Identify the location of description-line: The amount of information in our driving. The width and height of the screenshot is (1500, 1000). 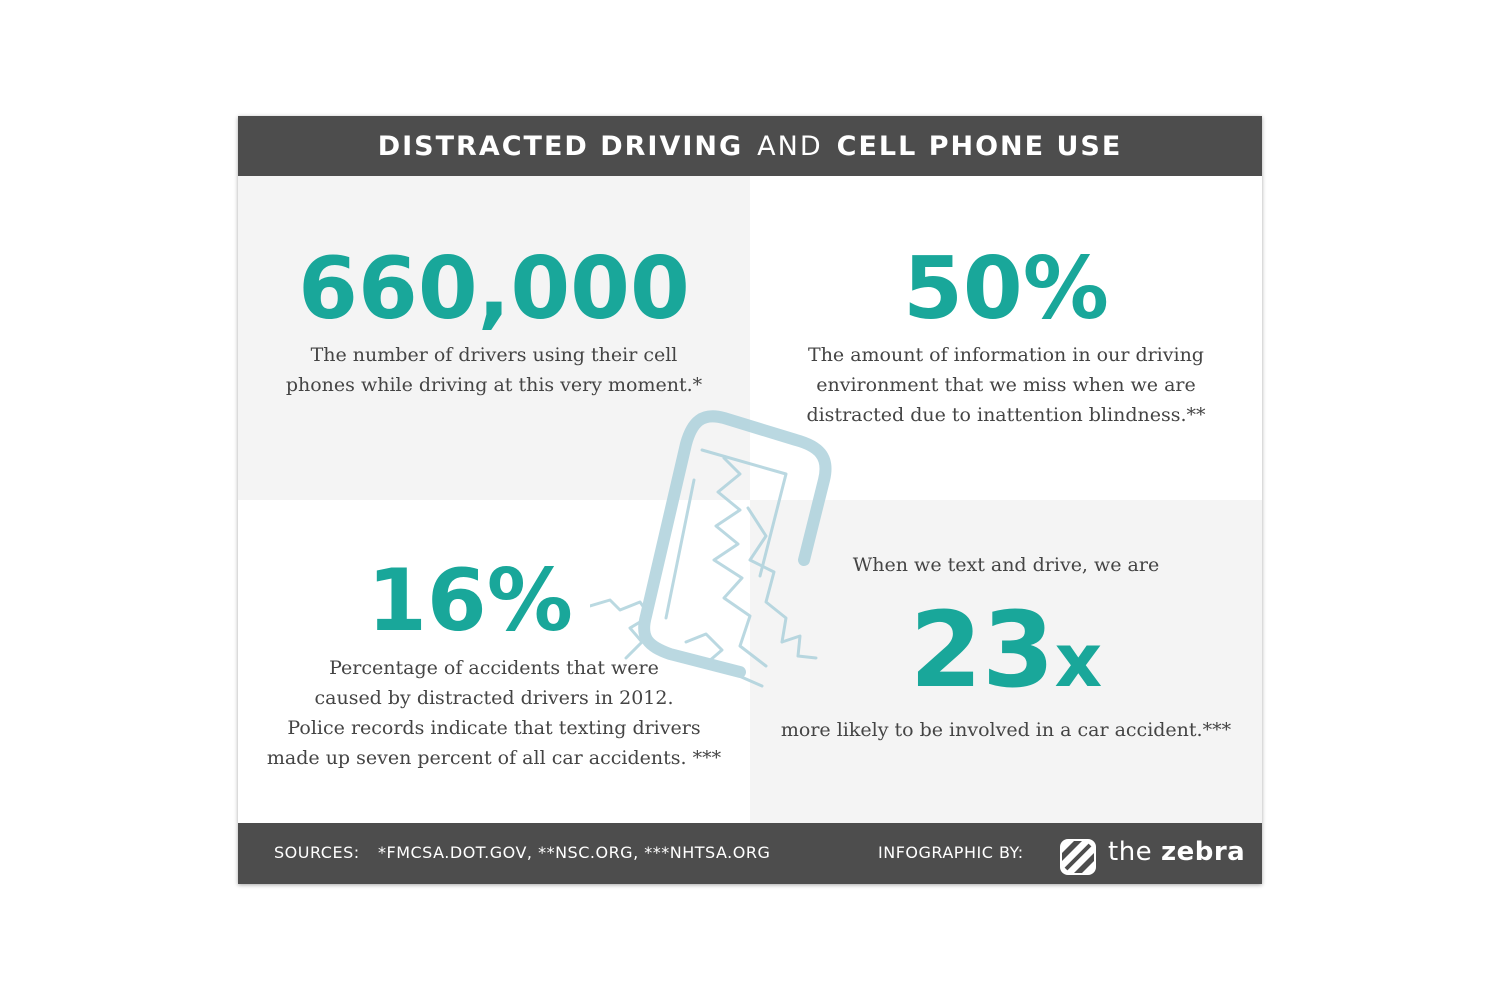
(1006, 355).